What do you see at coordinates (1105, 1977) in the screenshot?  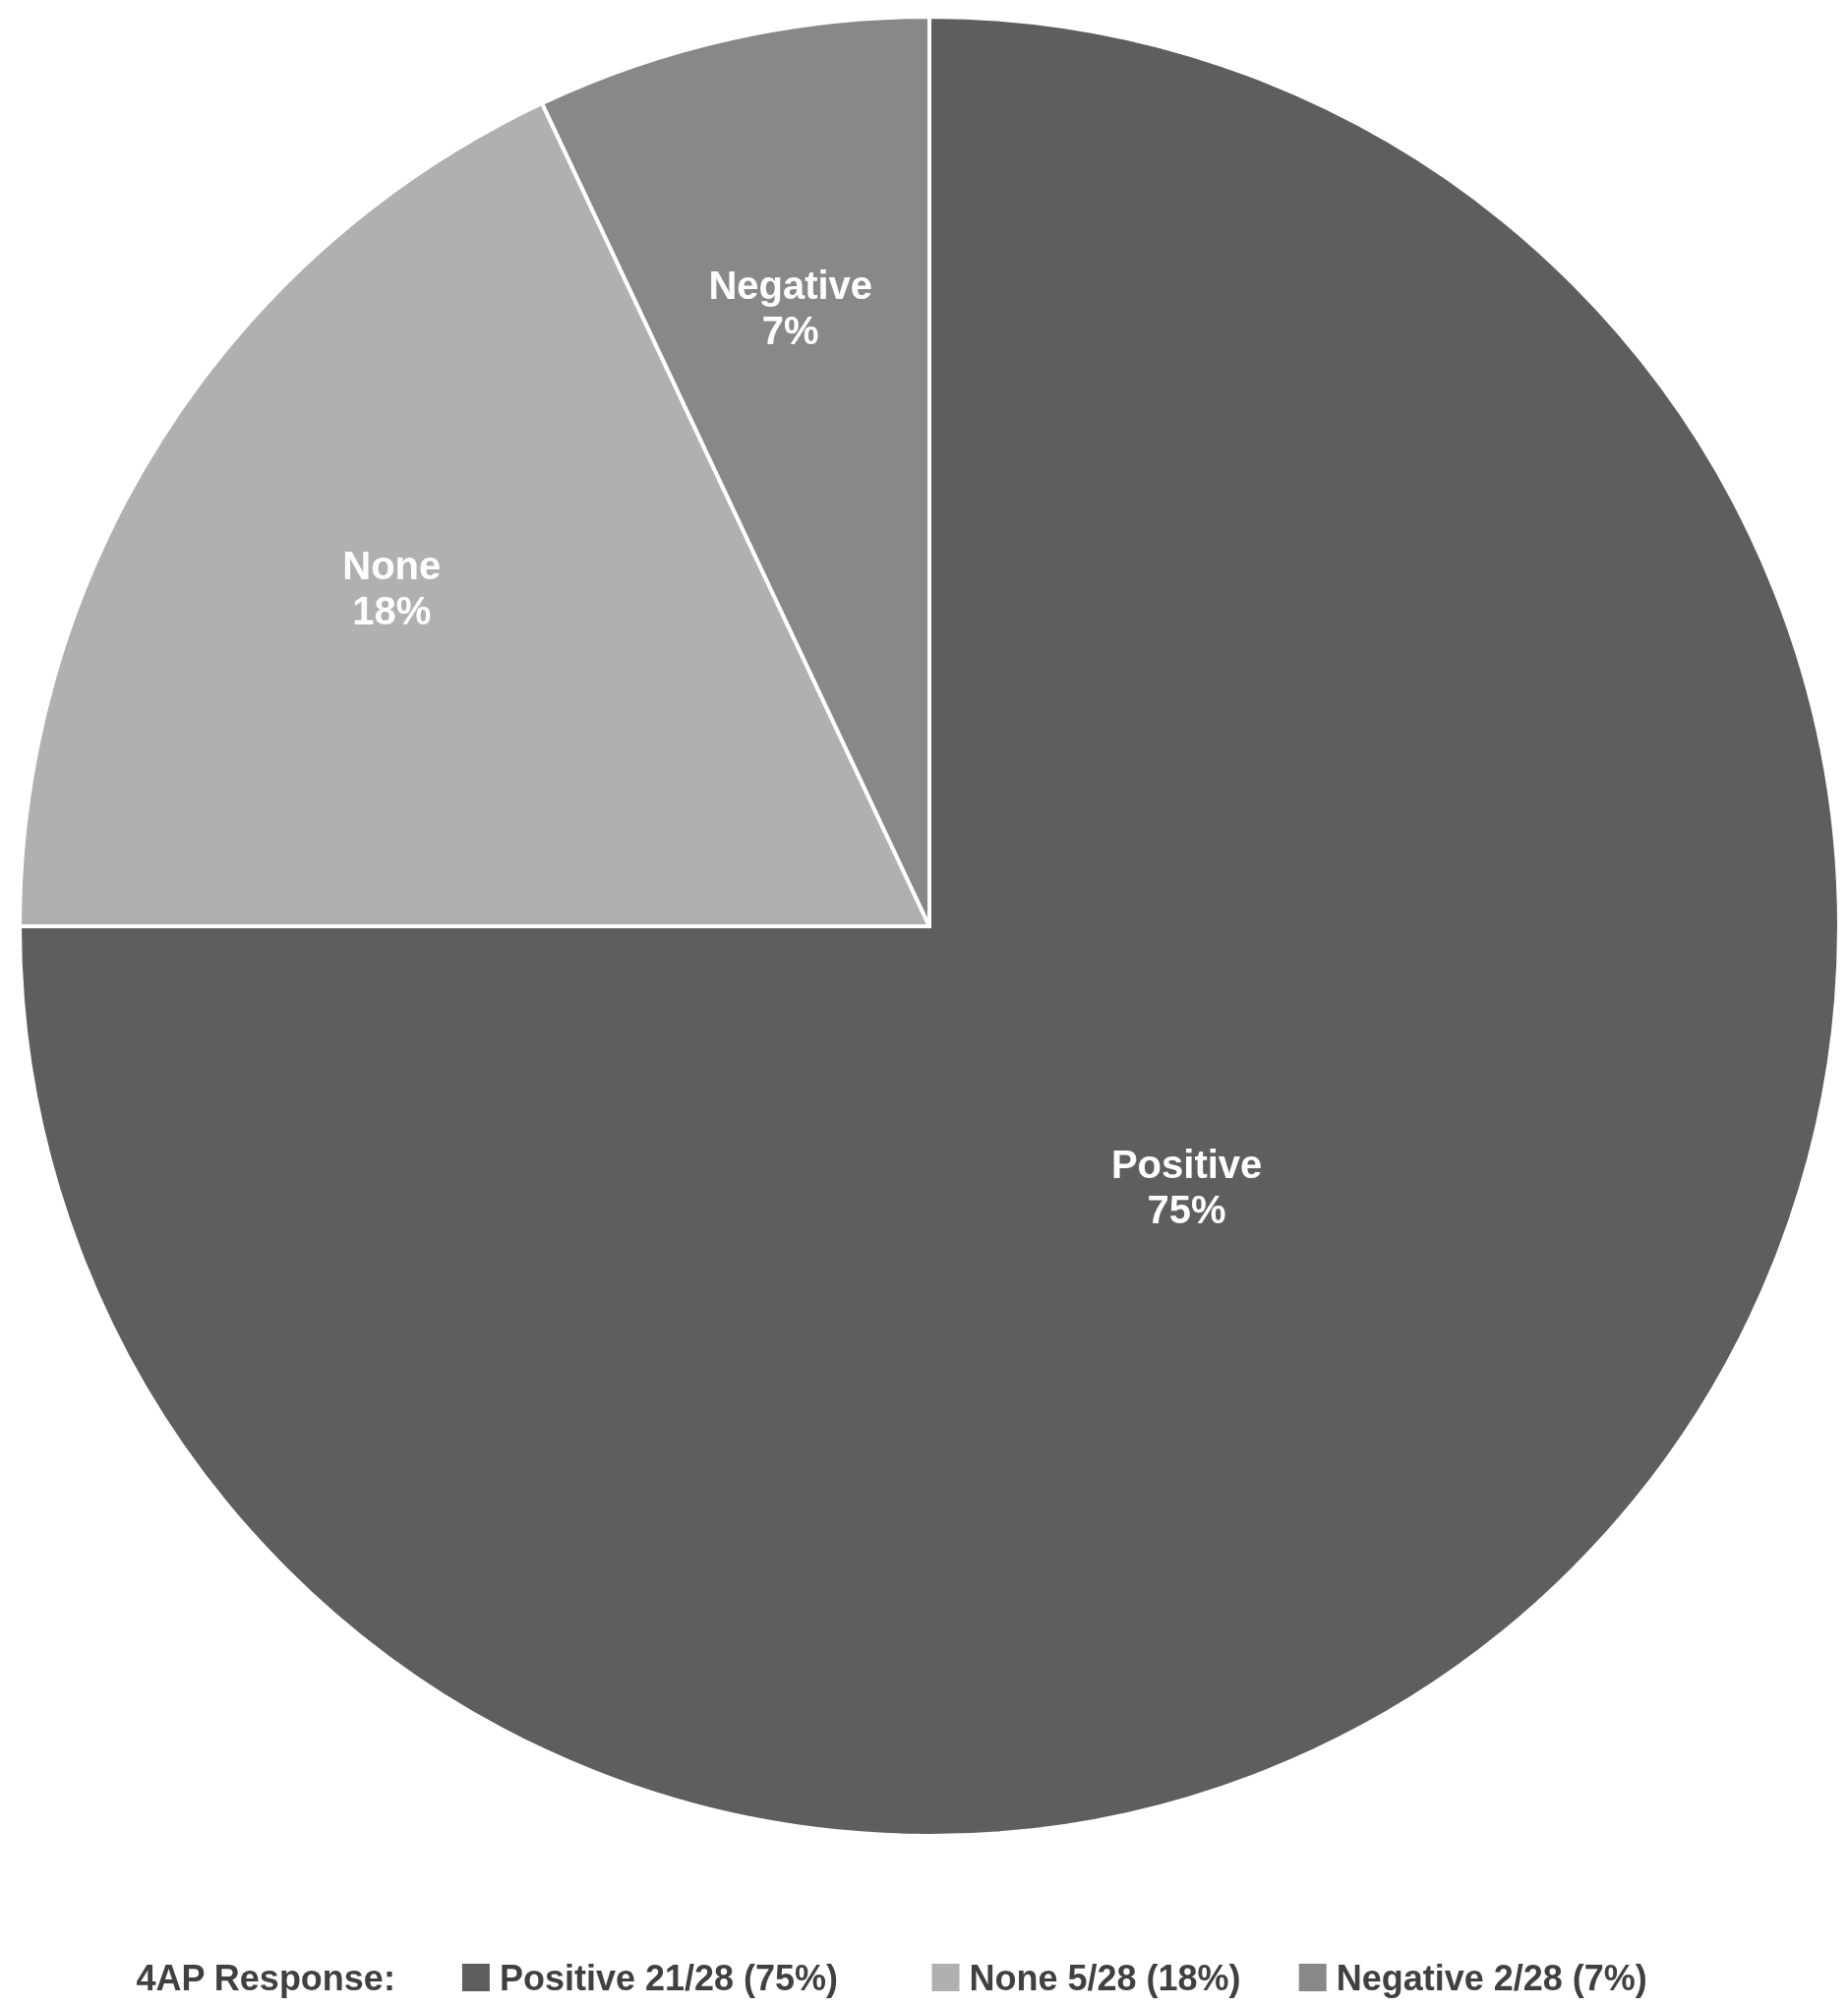 I see `legend-label: None 5/28 (18%)` at bounding box center [1105, 1977].